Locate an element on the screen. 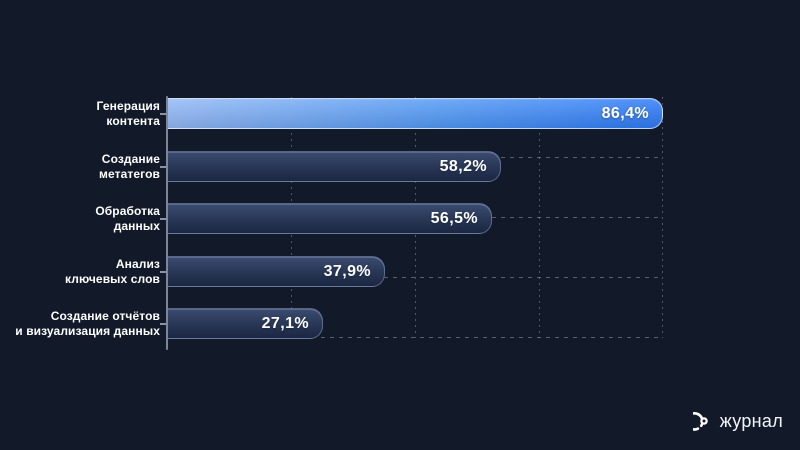 This screenshot has width=800, height=450. bar: 56,5% is located at coordinates (330, 218).